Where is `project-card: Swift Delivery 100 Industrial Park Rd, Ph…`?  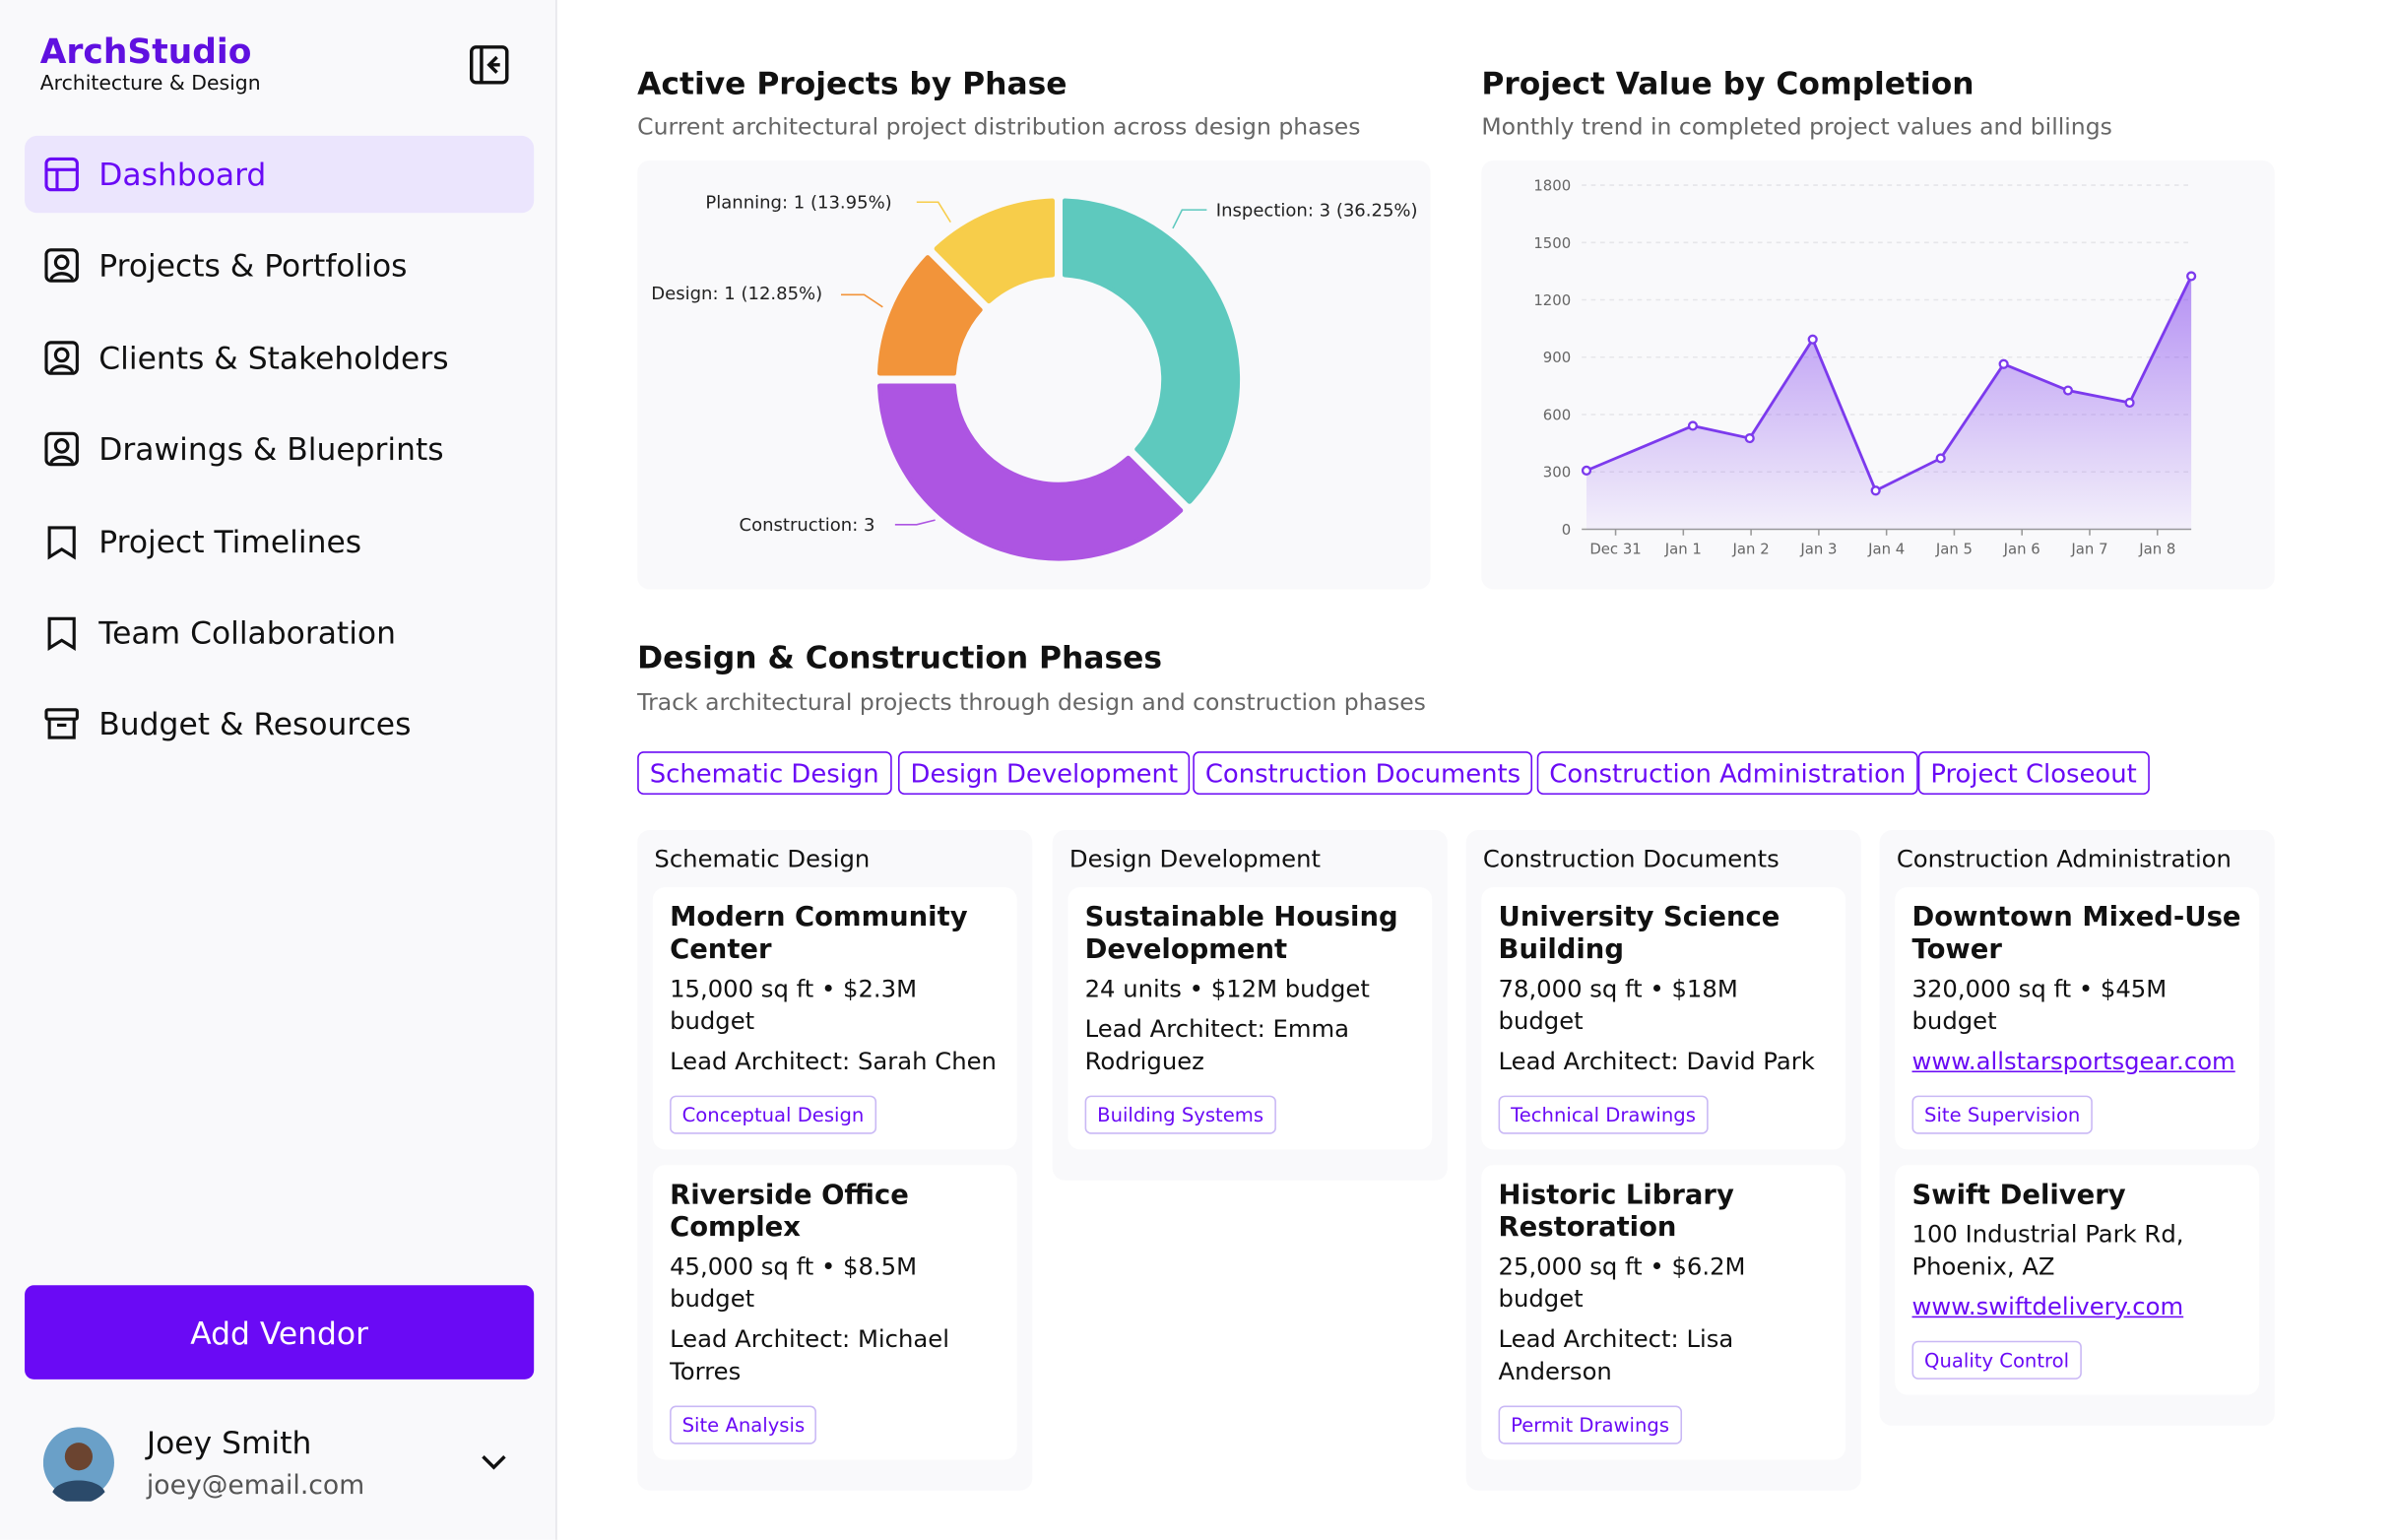
project-card: Swift Delivery 100 Industrial Park Rd, Ph… is located at coordinates (2077, 1280).